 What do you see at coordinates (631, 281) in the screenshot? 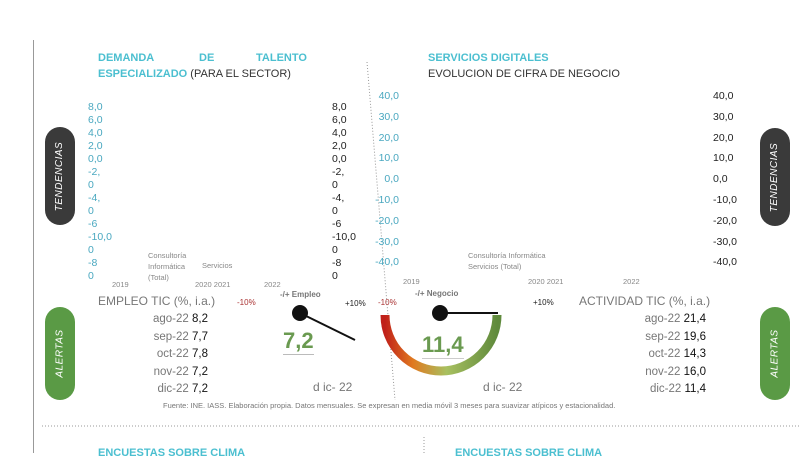
I see `right-year: 2022` at bounding box center [631, 281].